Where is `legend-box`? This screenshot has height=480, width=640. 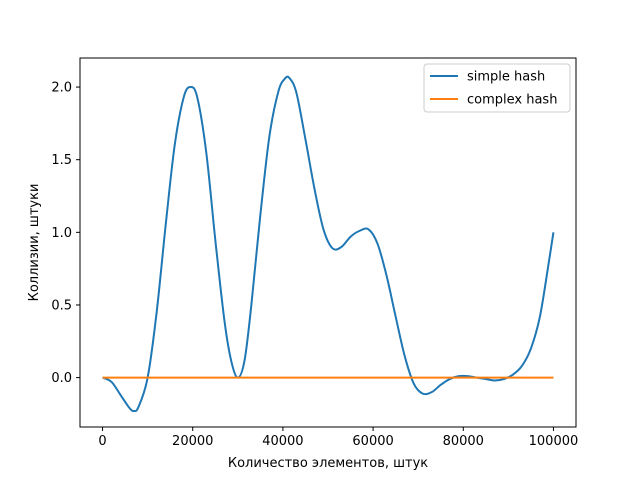 legend-box is located at coordinates (497, 88).